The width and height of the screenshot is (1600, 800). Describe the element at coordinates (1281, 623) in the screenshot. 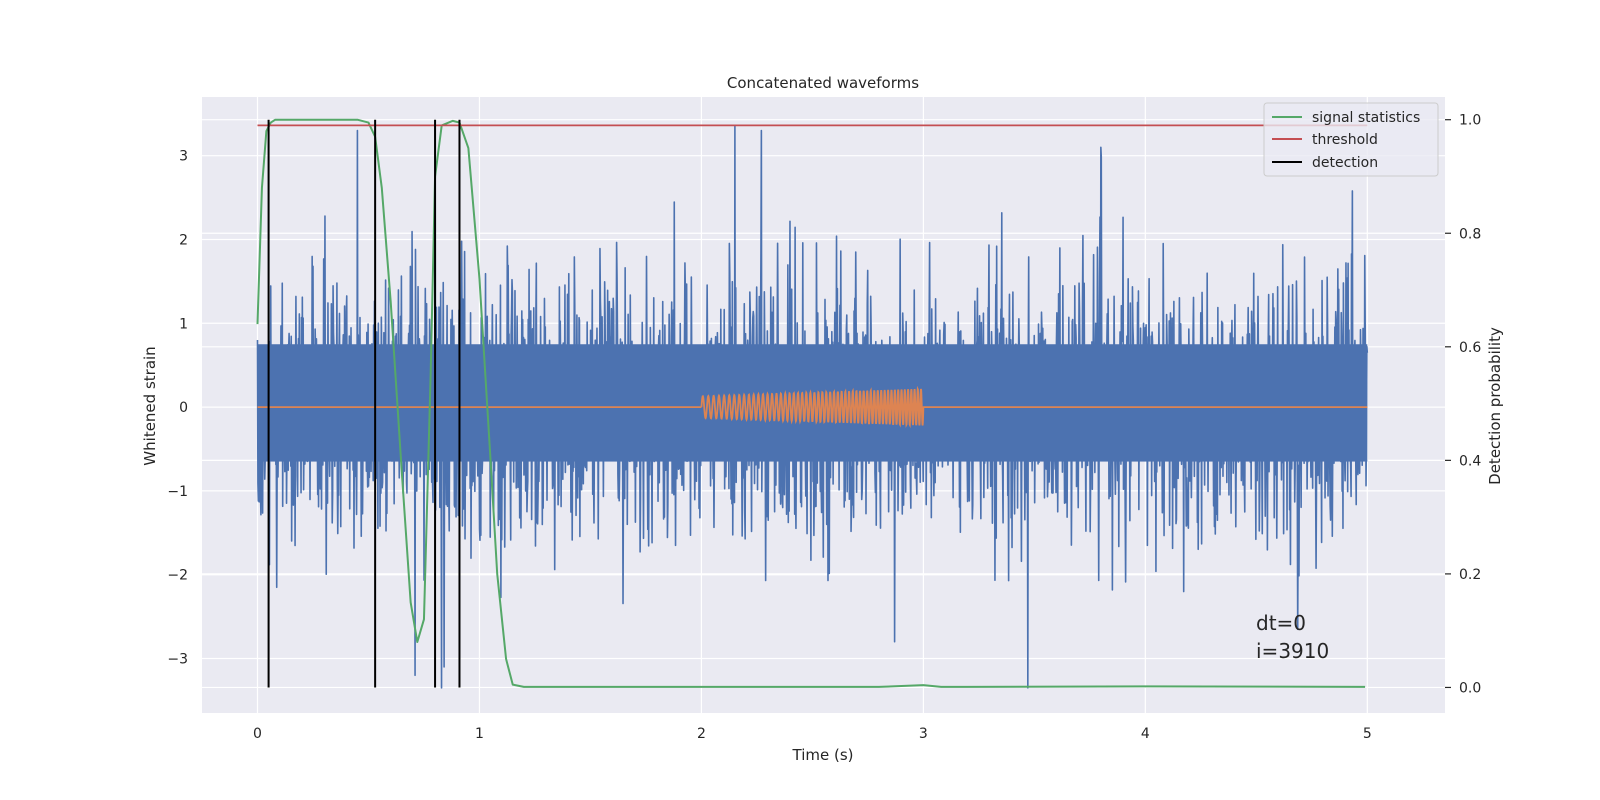

I see `annotation-dt: dt=0` at that location.